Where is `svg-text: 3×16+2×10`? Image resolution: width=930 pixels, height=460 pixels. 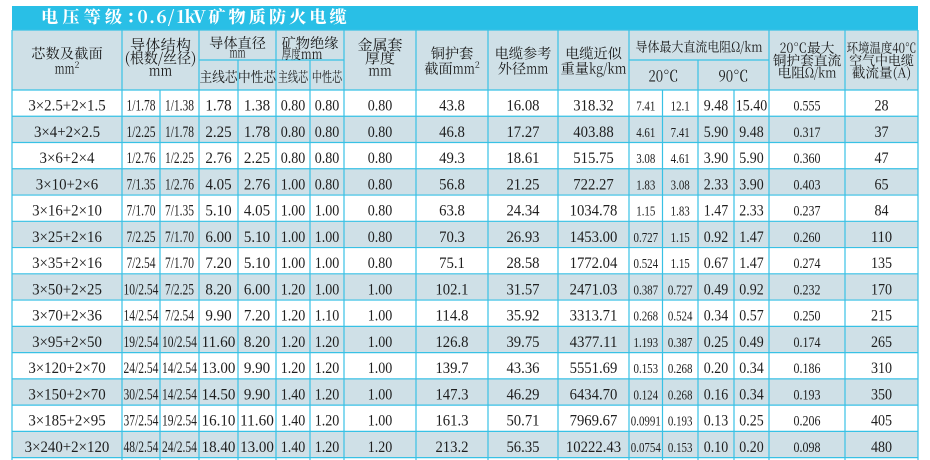
svg-text: 3×16+2×10 is located at coordinates (67, 211).